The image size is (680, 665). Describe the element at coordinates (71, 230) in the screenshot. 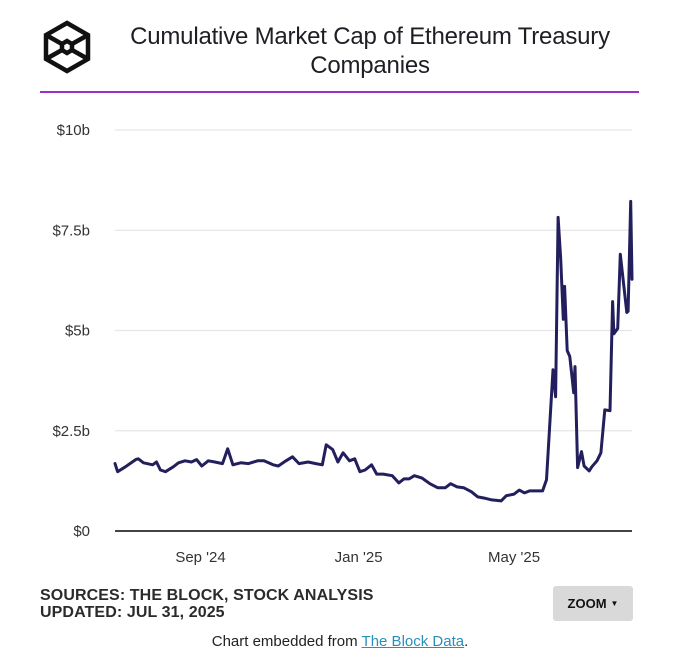

I see `y-tick-label: $7.5b` at that location.